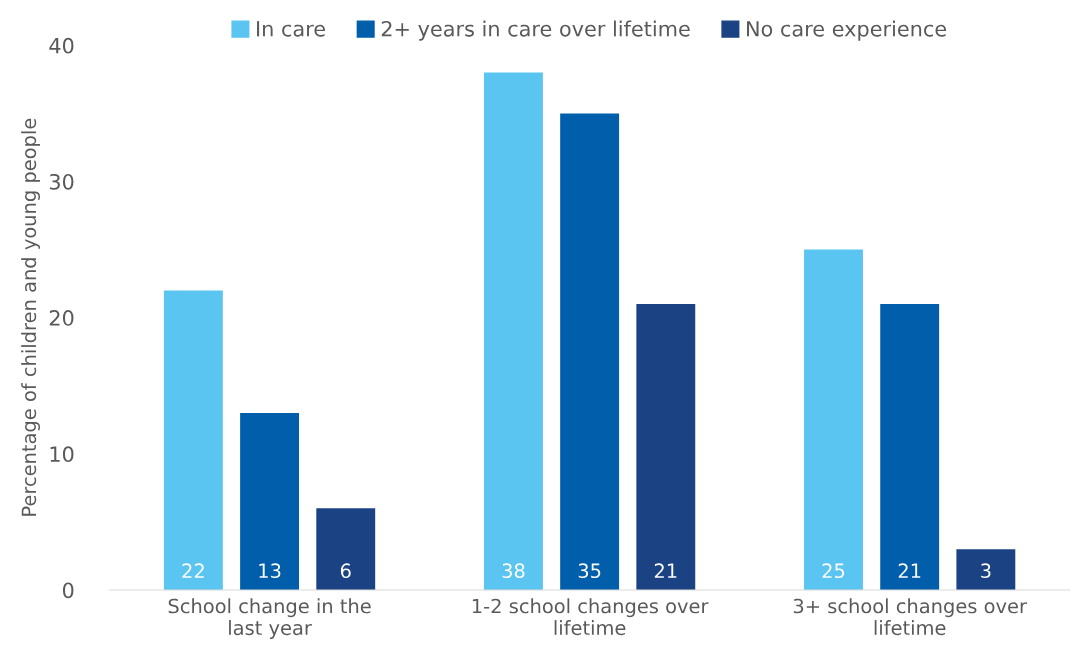 The height and width of the screenshot is (657, 1074). What do you see at coordinates (833, 571) in the screenshot?
I see `data-label: 25` at bounding box center [833, 571].